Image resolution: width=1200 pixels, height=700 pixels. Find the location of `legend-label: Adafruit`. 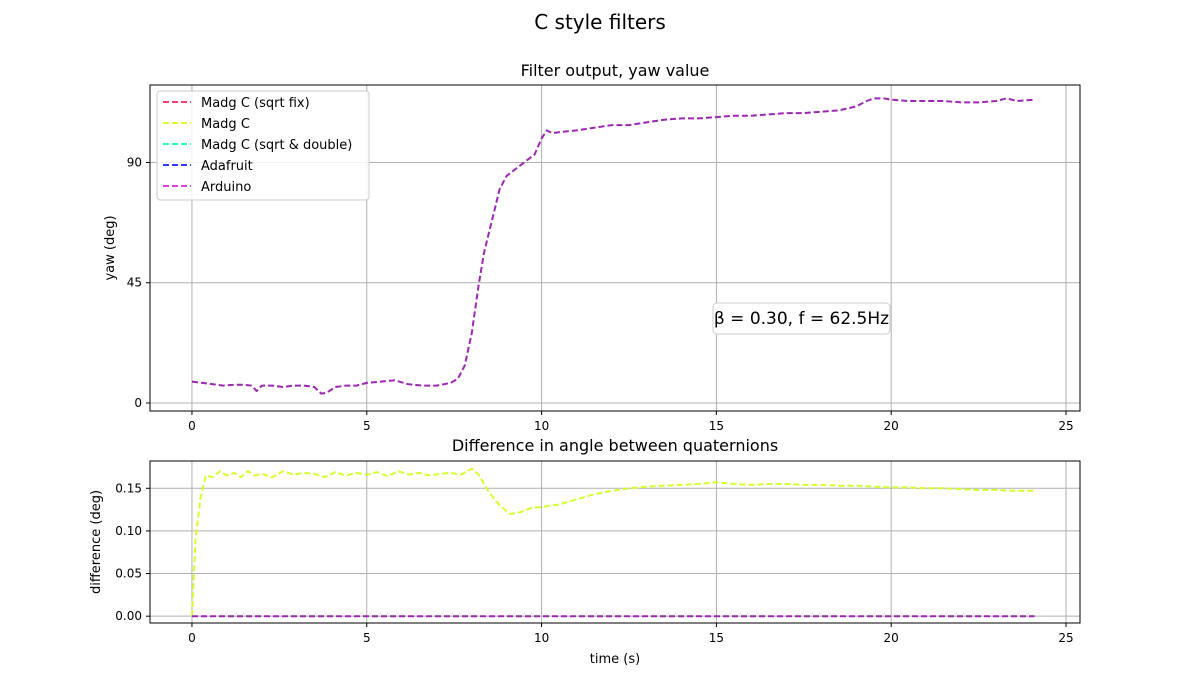

legend-label: Adafruit is located at coordinates (227, 166).